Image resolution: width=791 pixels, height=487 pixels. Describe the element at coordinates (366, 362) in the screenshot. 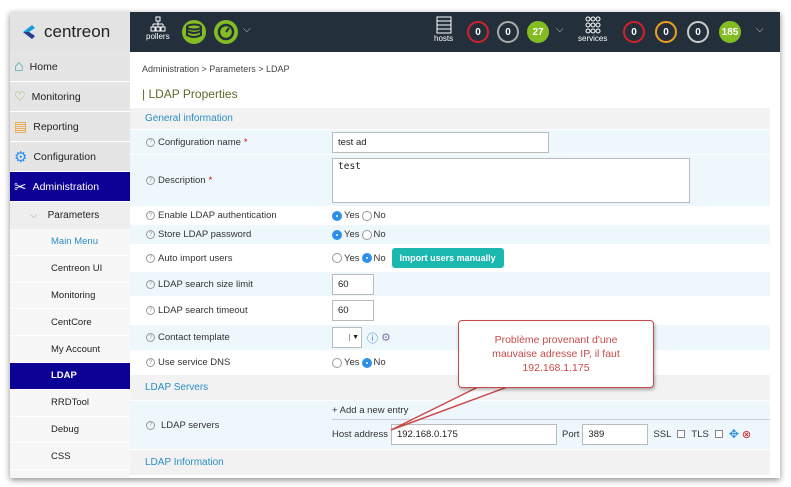

I see `dns-no-radio` at that location.